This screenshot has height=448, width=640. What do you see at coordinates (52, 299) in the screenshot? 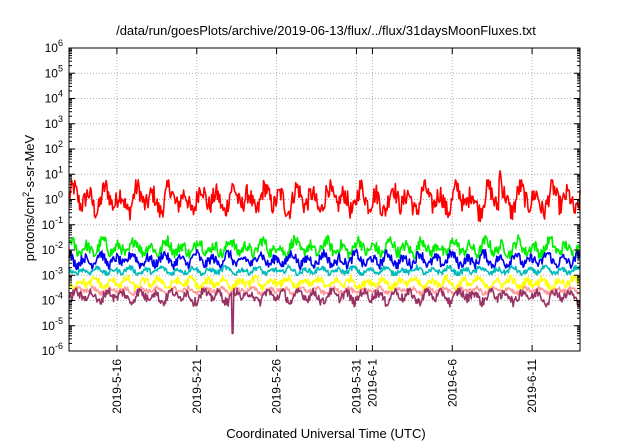
I see `y-tick-label: 10⁻⁴` at bounding box center [52, 299].